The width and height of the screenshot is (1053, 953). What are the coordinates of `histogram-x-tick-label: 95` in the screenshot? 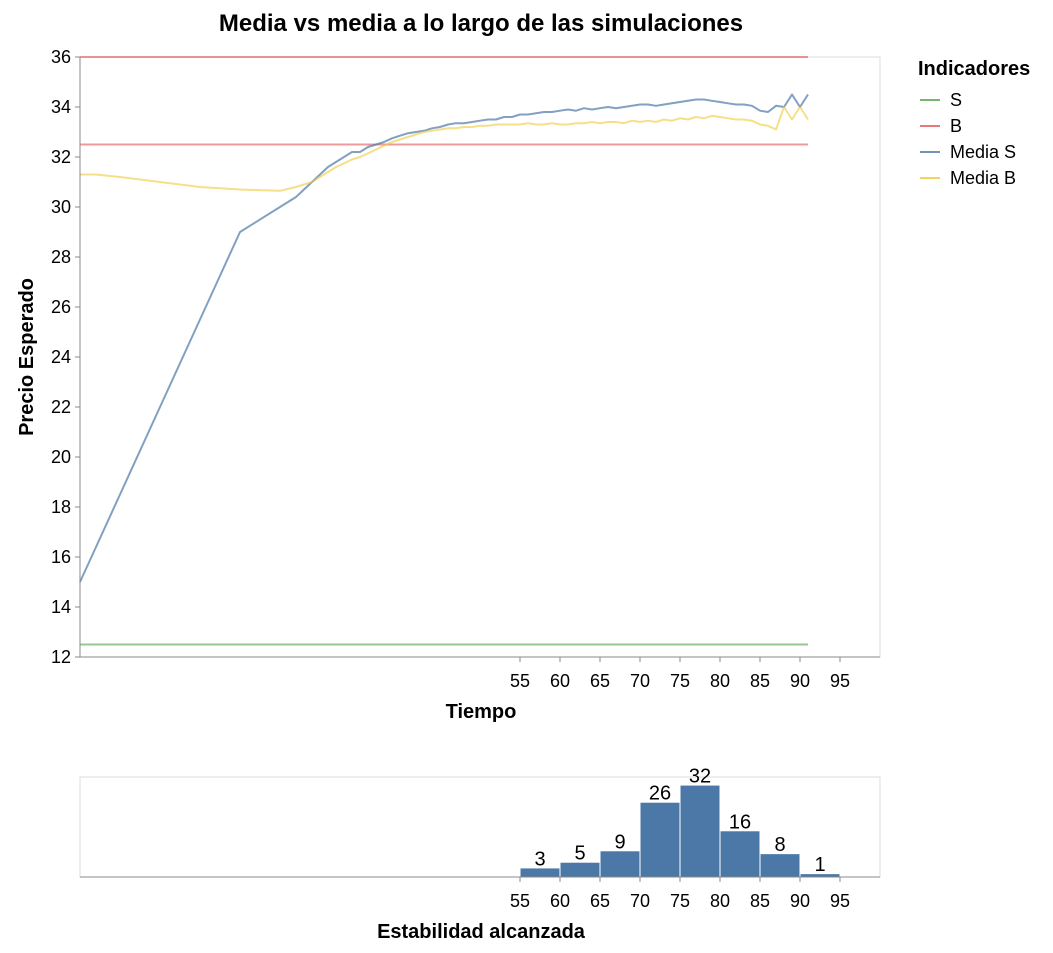 It's located at (840, 901).